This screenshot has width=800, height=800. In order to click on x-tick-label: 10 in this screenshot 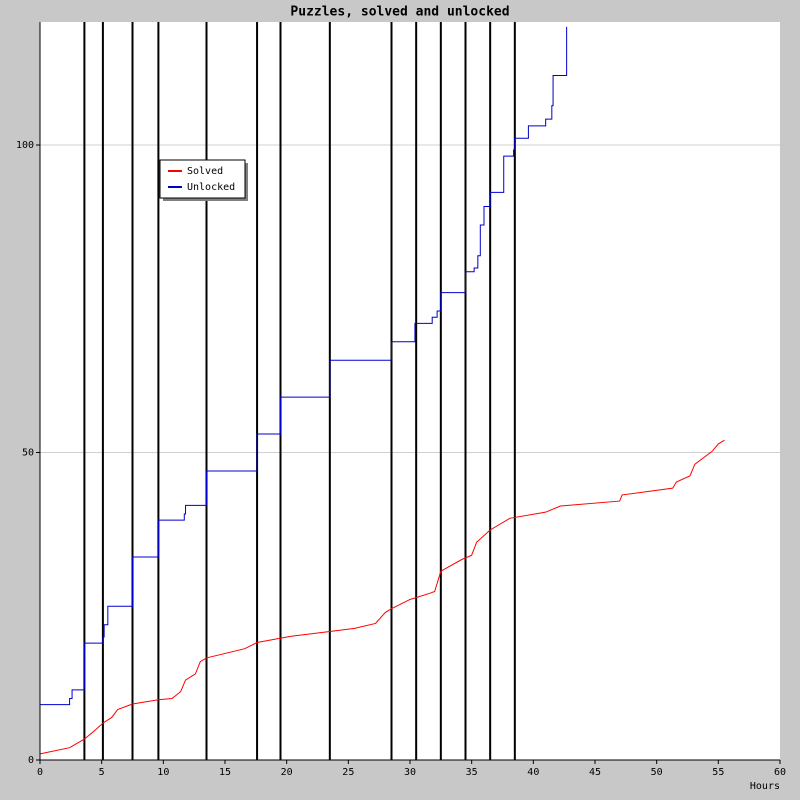, I will do `click(163, 772)`.